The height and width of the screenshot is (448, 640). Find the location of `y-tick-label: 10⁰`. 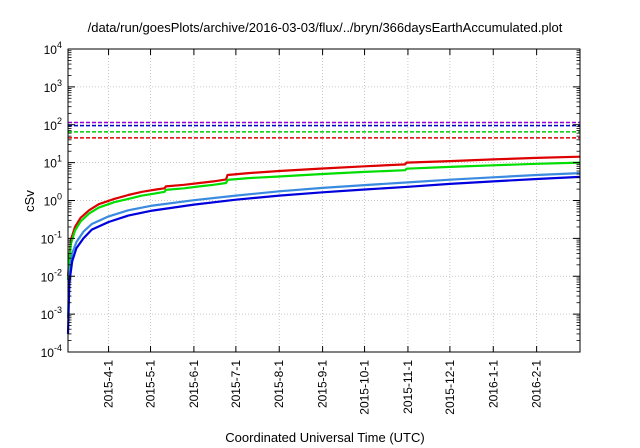

y-tick-label: 10⁰ is located at coordinates (53, 200).